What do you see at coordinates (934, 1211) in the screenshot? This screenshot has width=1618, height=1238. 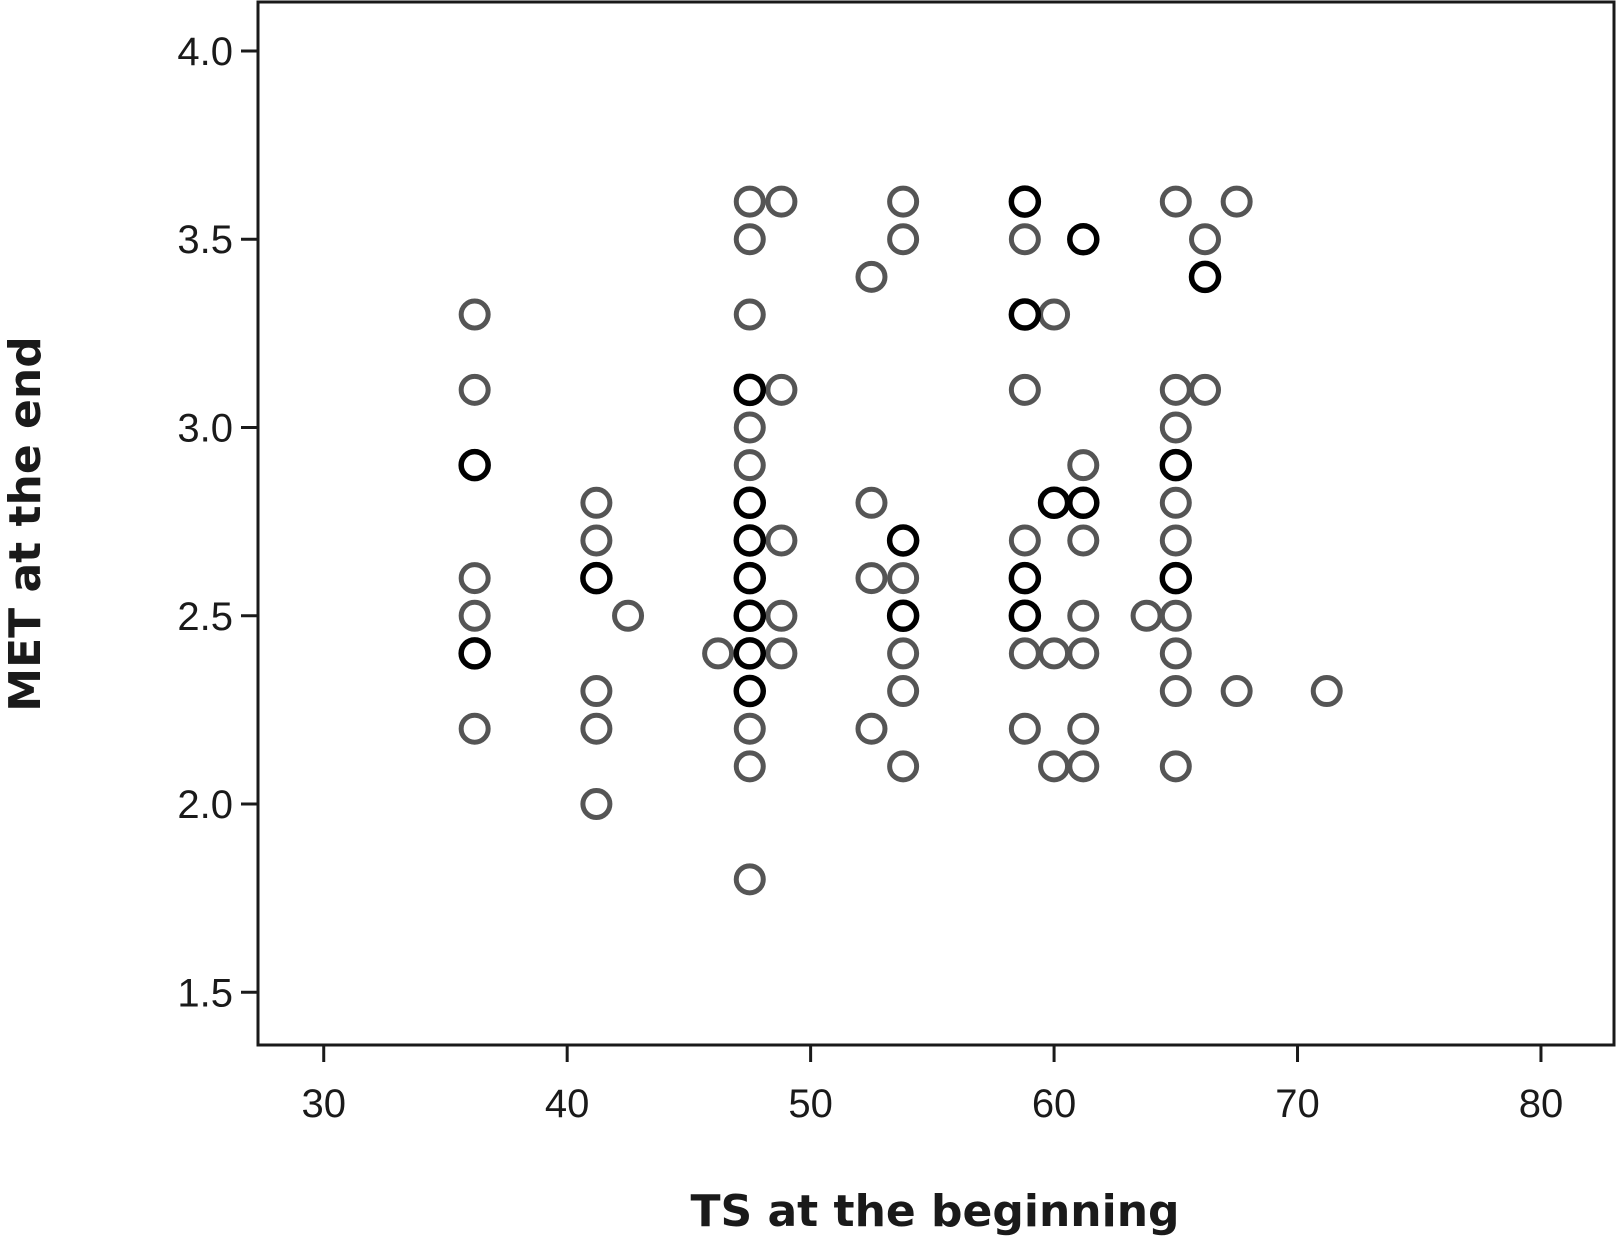 I see `x-axis-title: TS at the beginning` at bounding box center [934, 1211].